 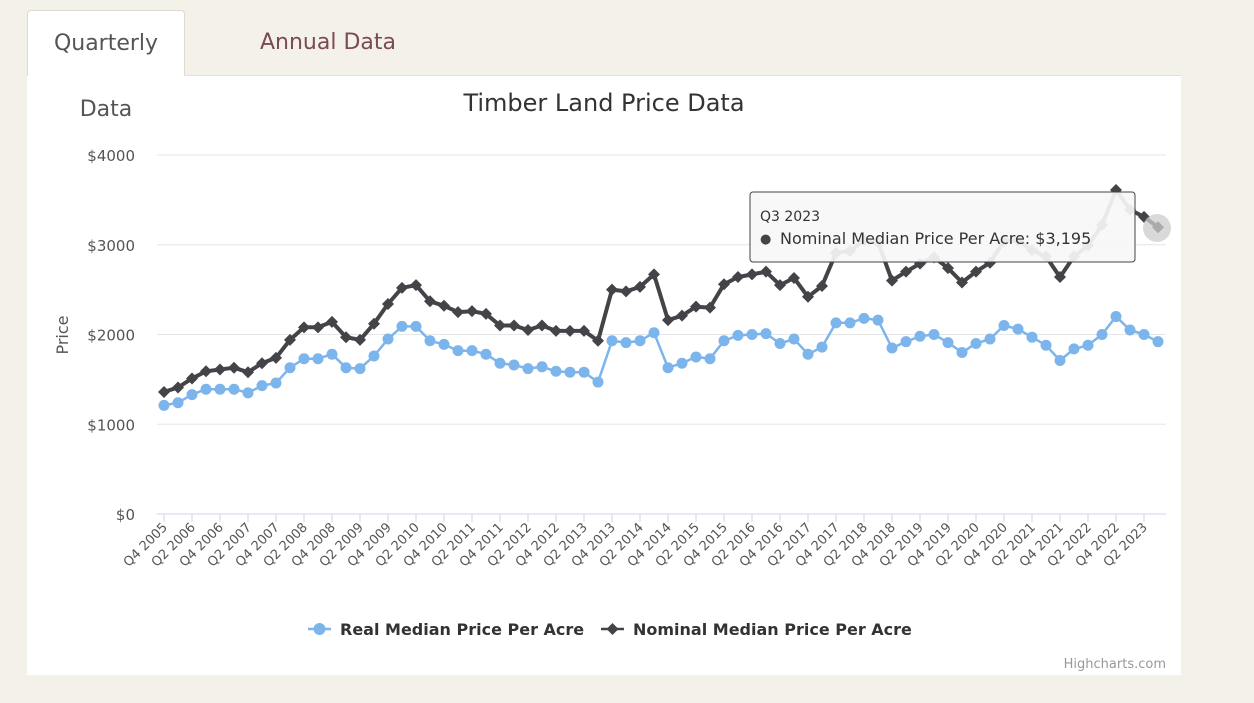 What do you see at coordinates (661, 361) in the screenshot?
I see `series-real-median-price` at bounding box center [661, 361].